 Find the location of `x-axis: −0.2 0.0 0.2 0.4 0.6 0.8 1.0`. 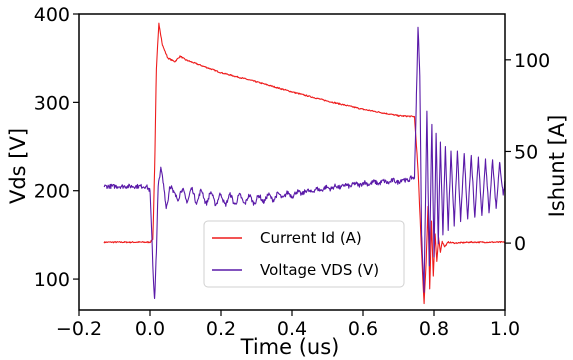

x-axis: −0.2 0.0 0.2 0.4 0.6 0.8 1.0 is located at coordinates (288, 325).